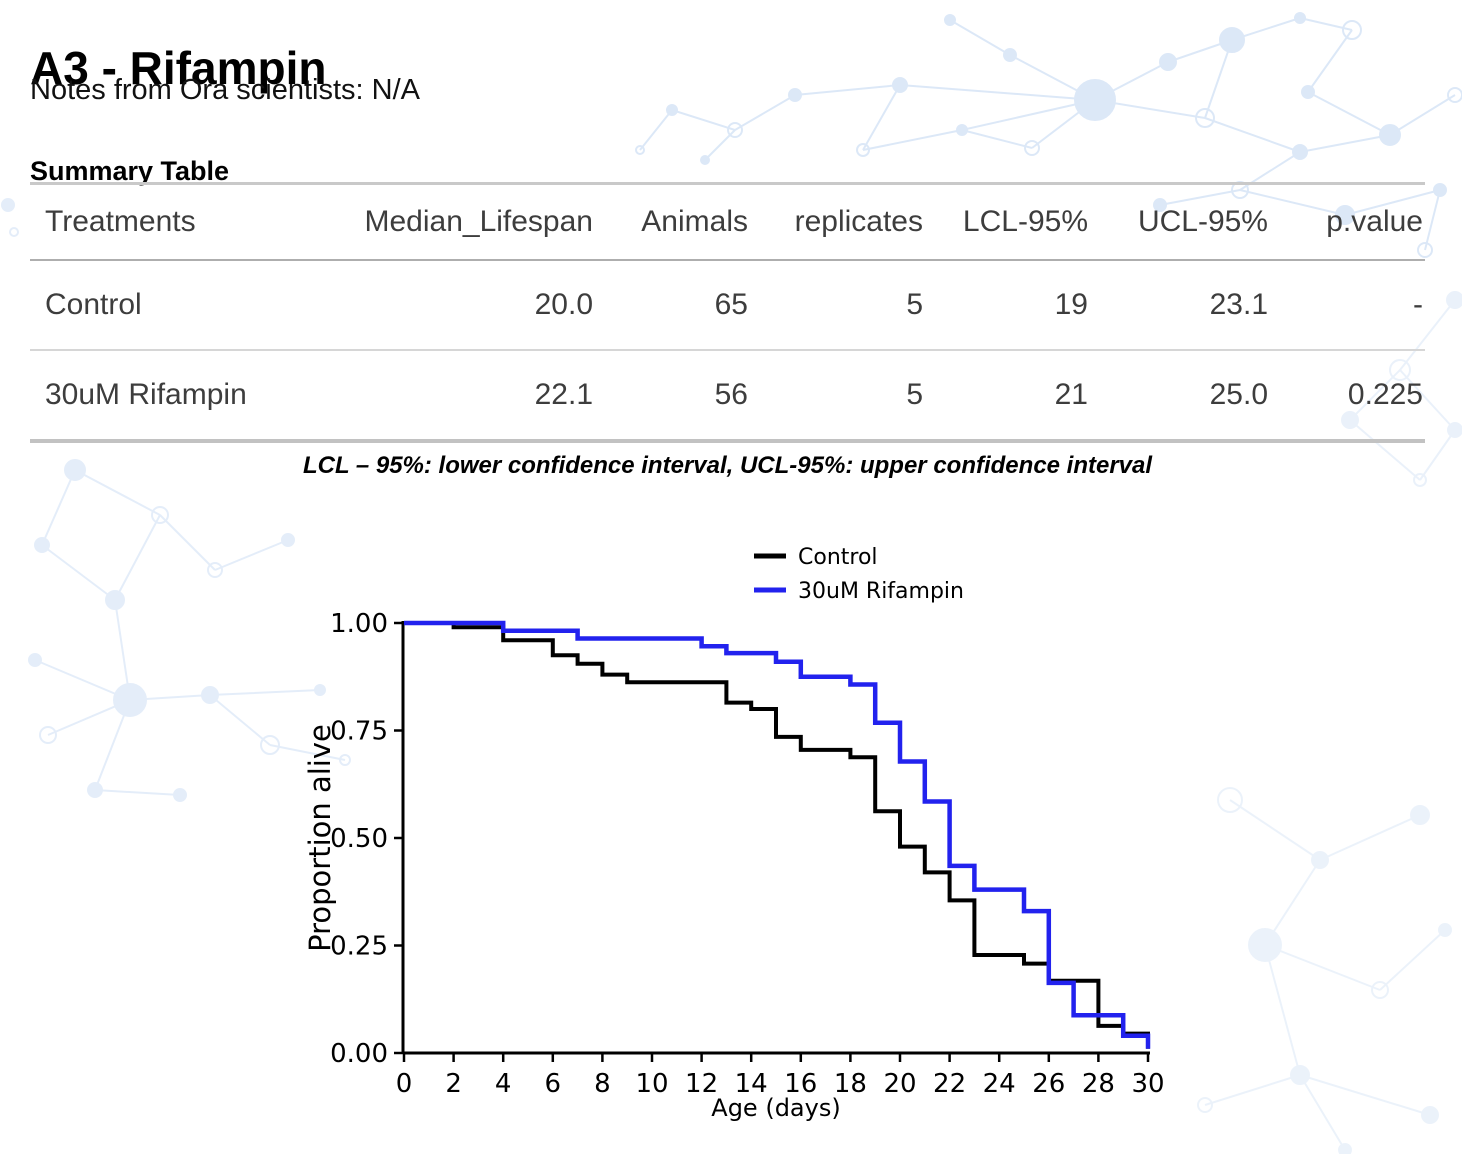  What do you see at coordinates (1147, 1084) in the screenshot?
I see `x-tick-label: 30` at bounding box center [1147, 1084].